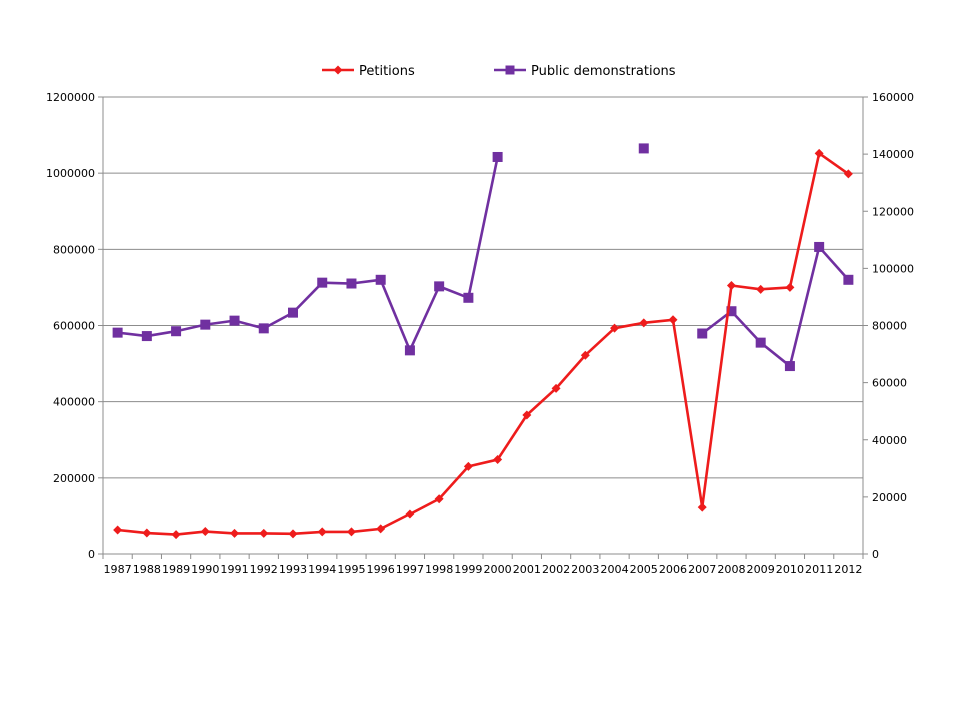 The height and width of the screenshot is (724, 960). Describe the element at coordinates (74, 249) in the screenshot. I see `y-axis-tick-label: 800000` at that location.